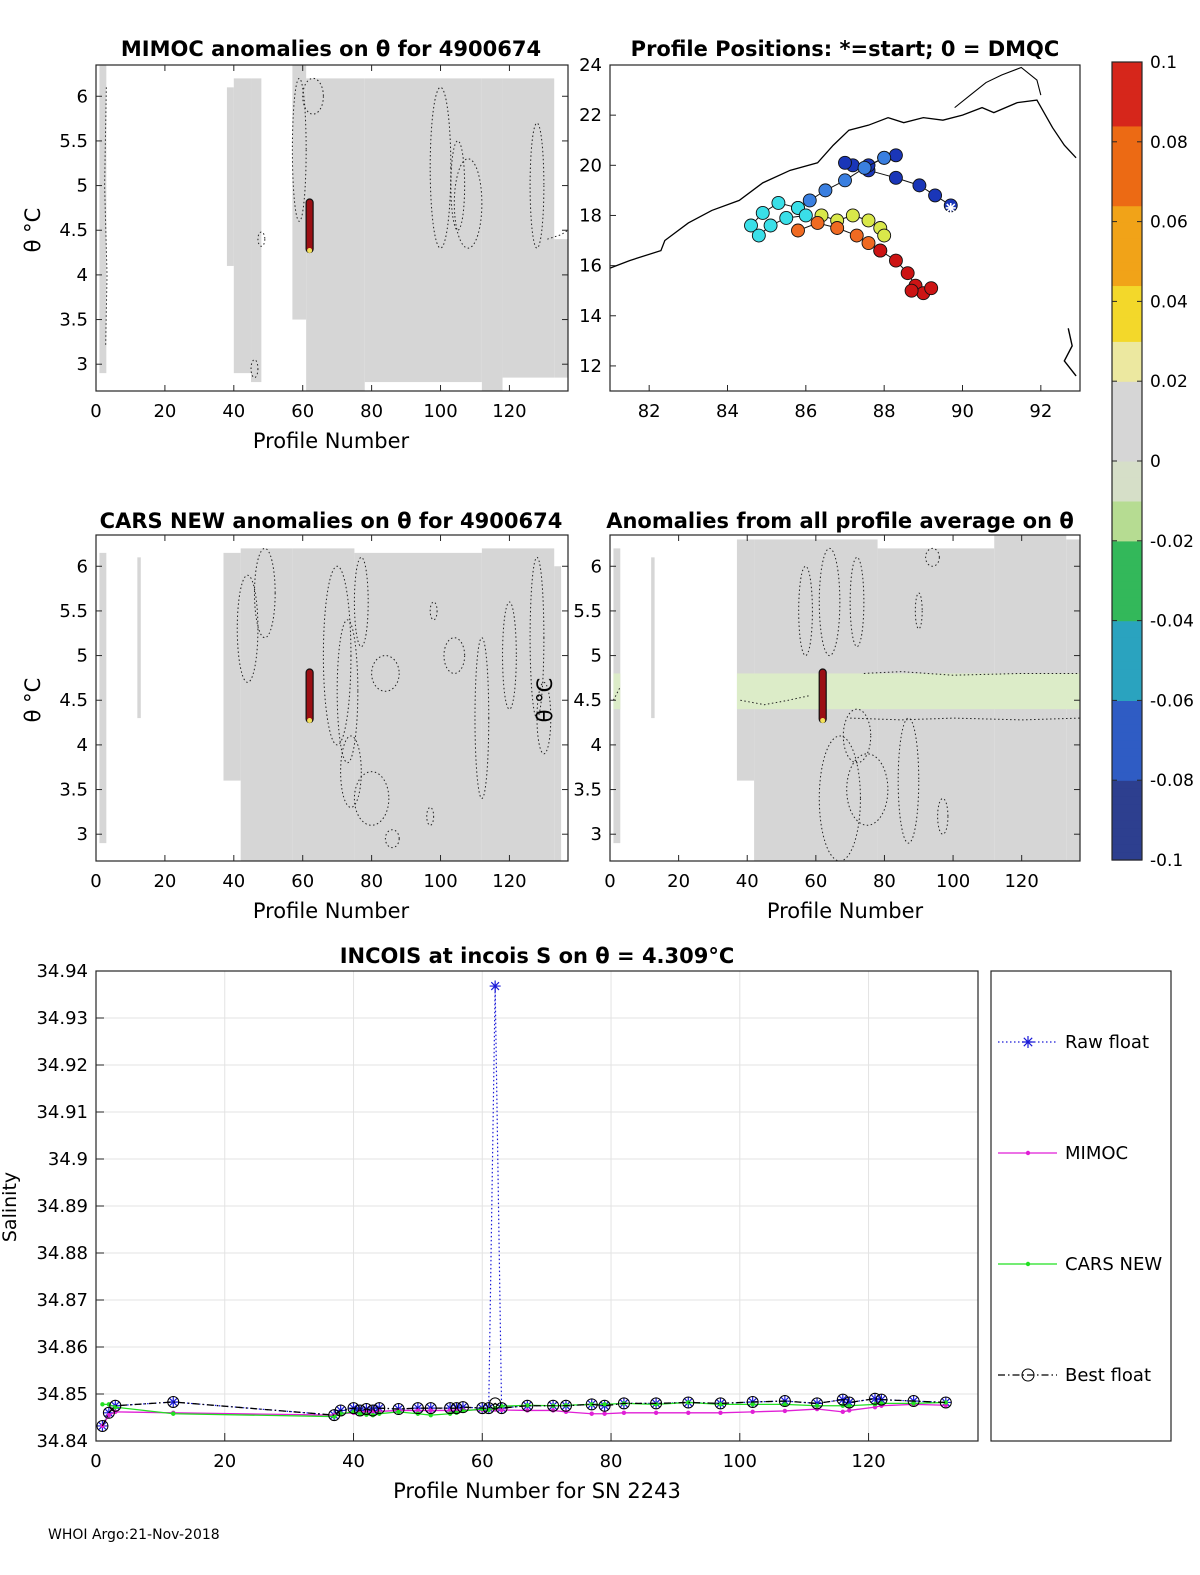 The width and height of the screenshot is (1200, 1575). What do you see at coordinates (609, 881) in the screenshot?
I see `allavg-xtick-label: 0` at bounding box center [609, 881].